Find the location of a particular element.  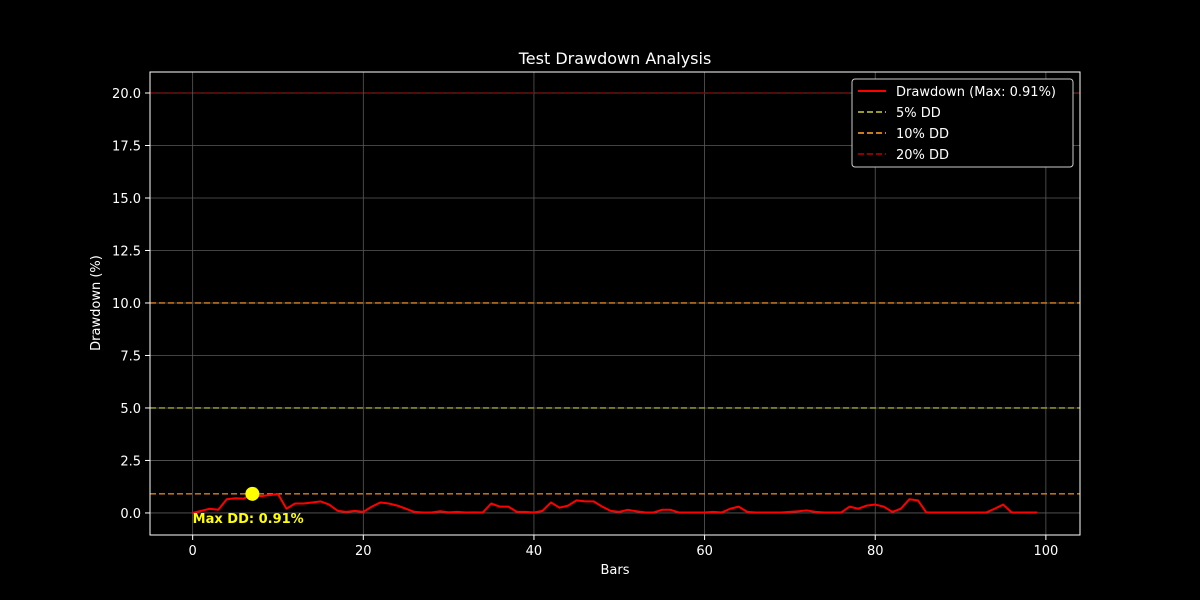

y-tick-label: 10.0 is located at coordinates (126, 304).